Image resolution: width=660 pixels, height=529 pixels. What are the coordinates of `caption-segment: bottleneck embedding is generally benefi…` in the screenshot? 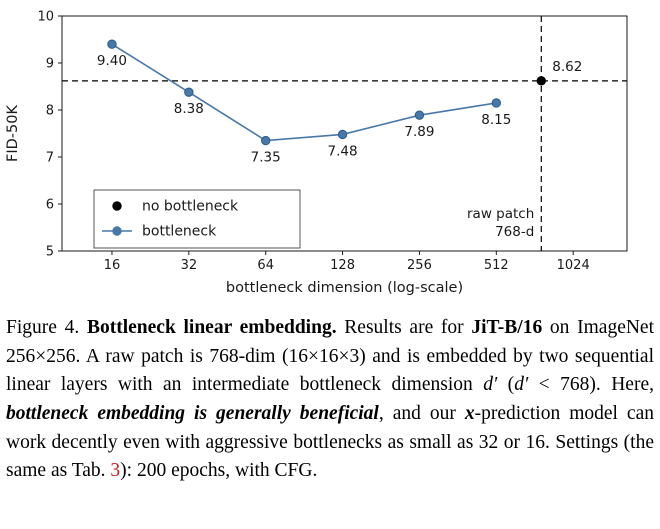 It's located at (192, 413).